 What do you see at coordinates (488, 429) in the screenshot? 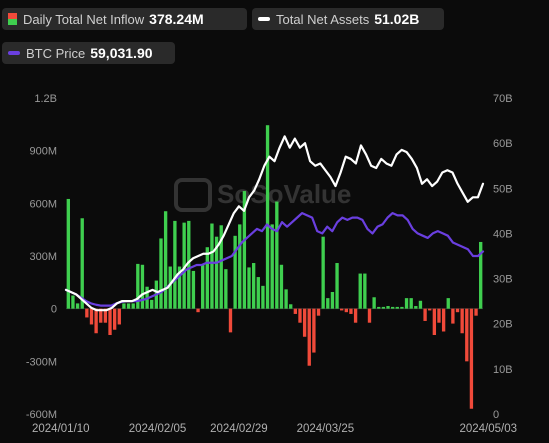
I see `x-axis-tick-label: 2024/05/03` at bounding box center [488, 429].